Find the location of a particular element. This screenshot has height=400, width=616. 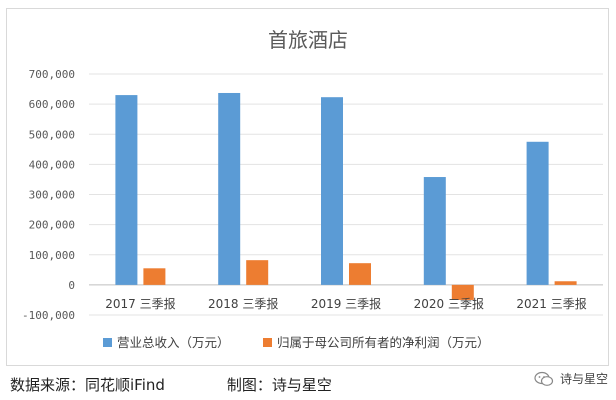

x-category-label: 2019 三季报 is located at coordinates (346, 303).